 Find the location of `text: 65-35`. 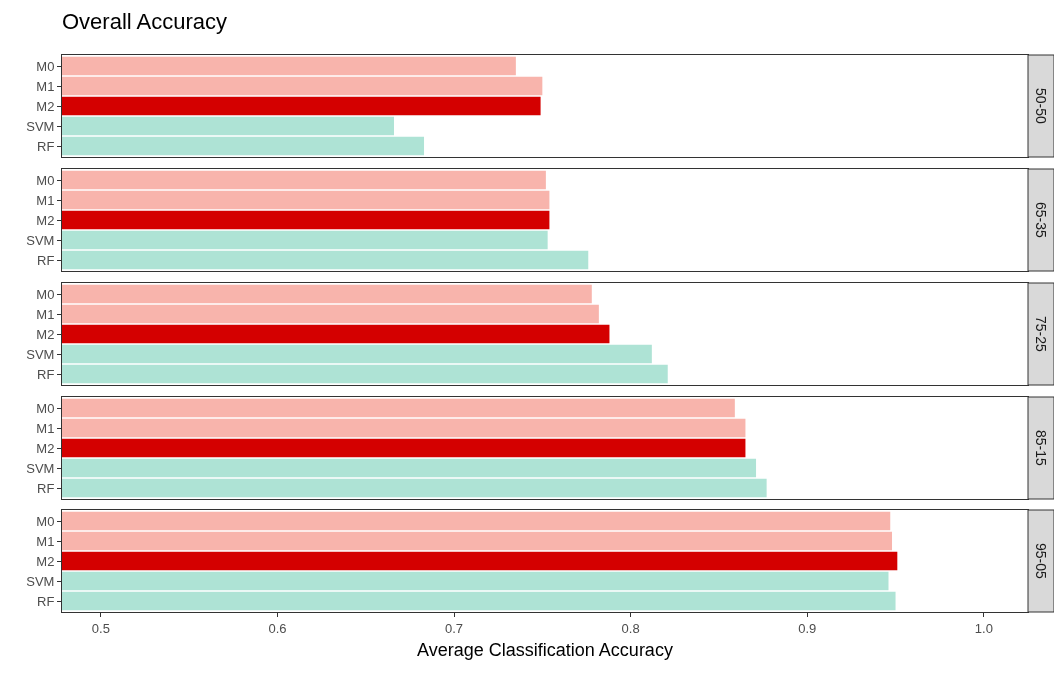

text: 65-35 is located at coordinates (1041, 220).